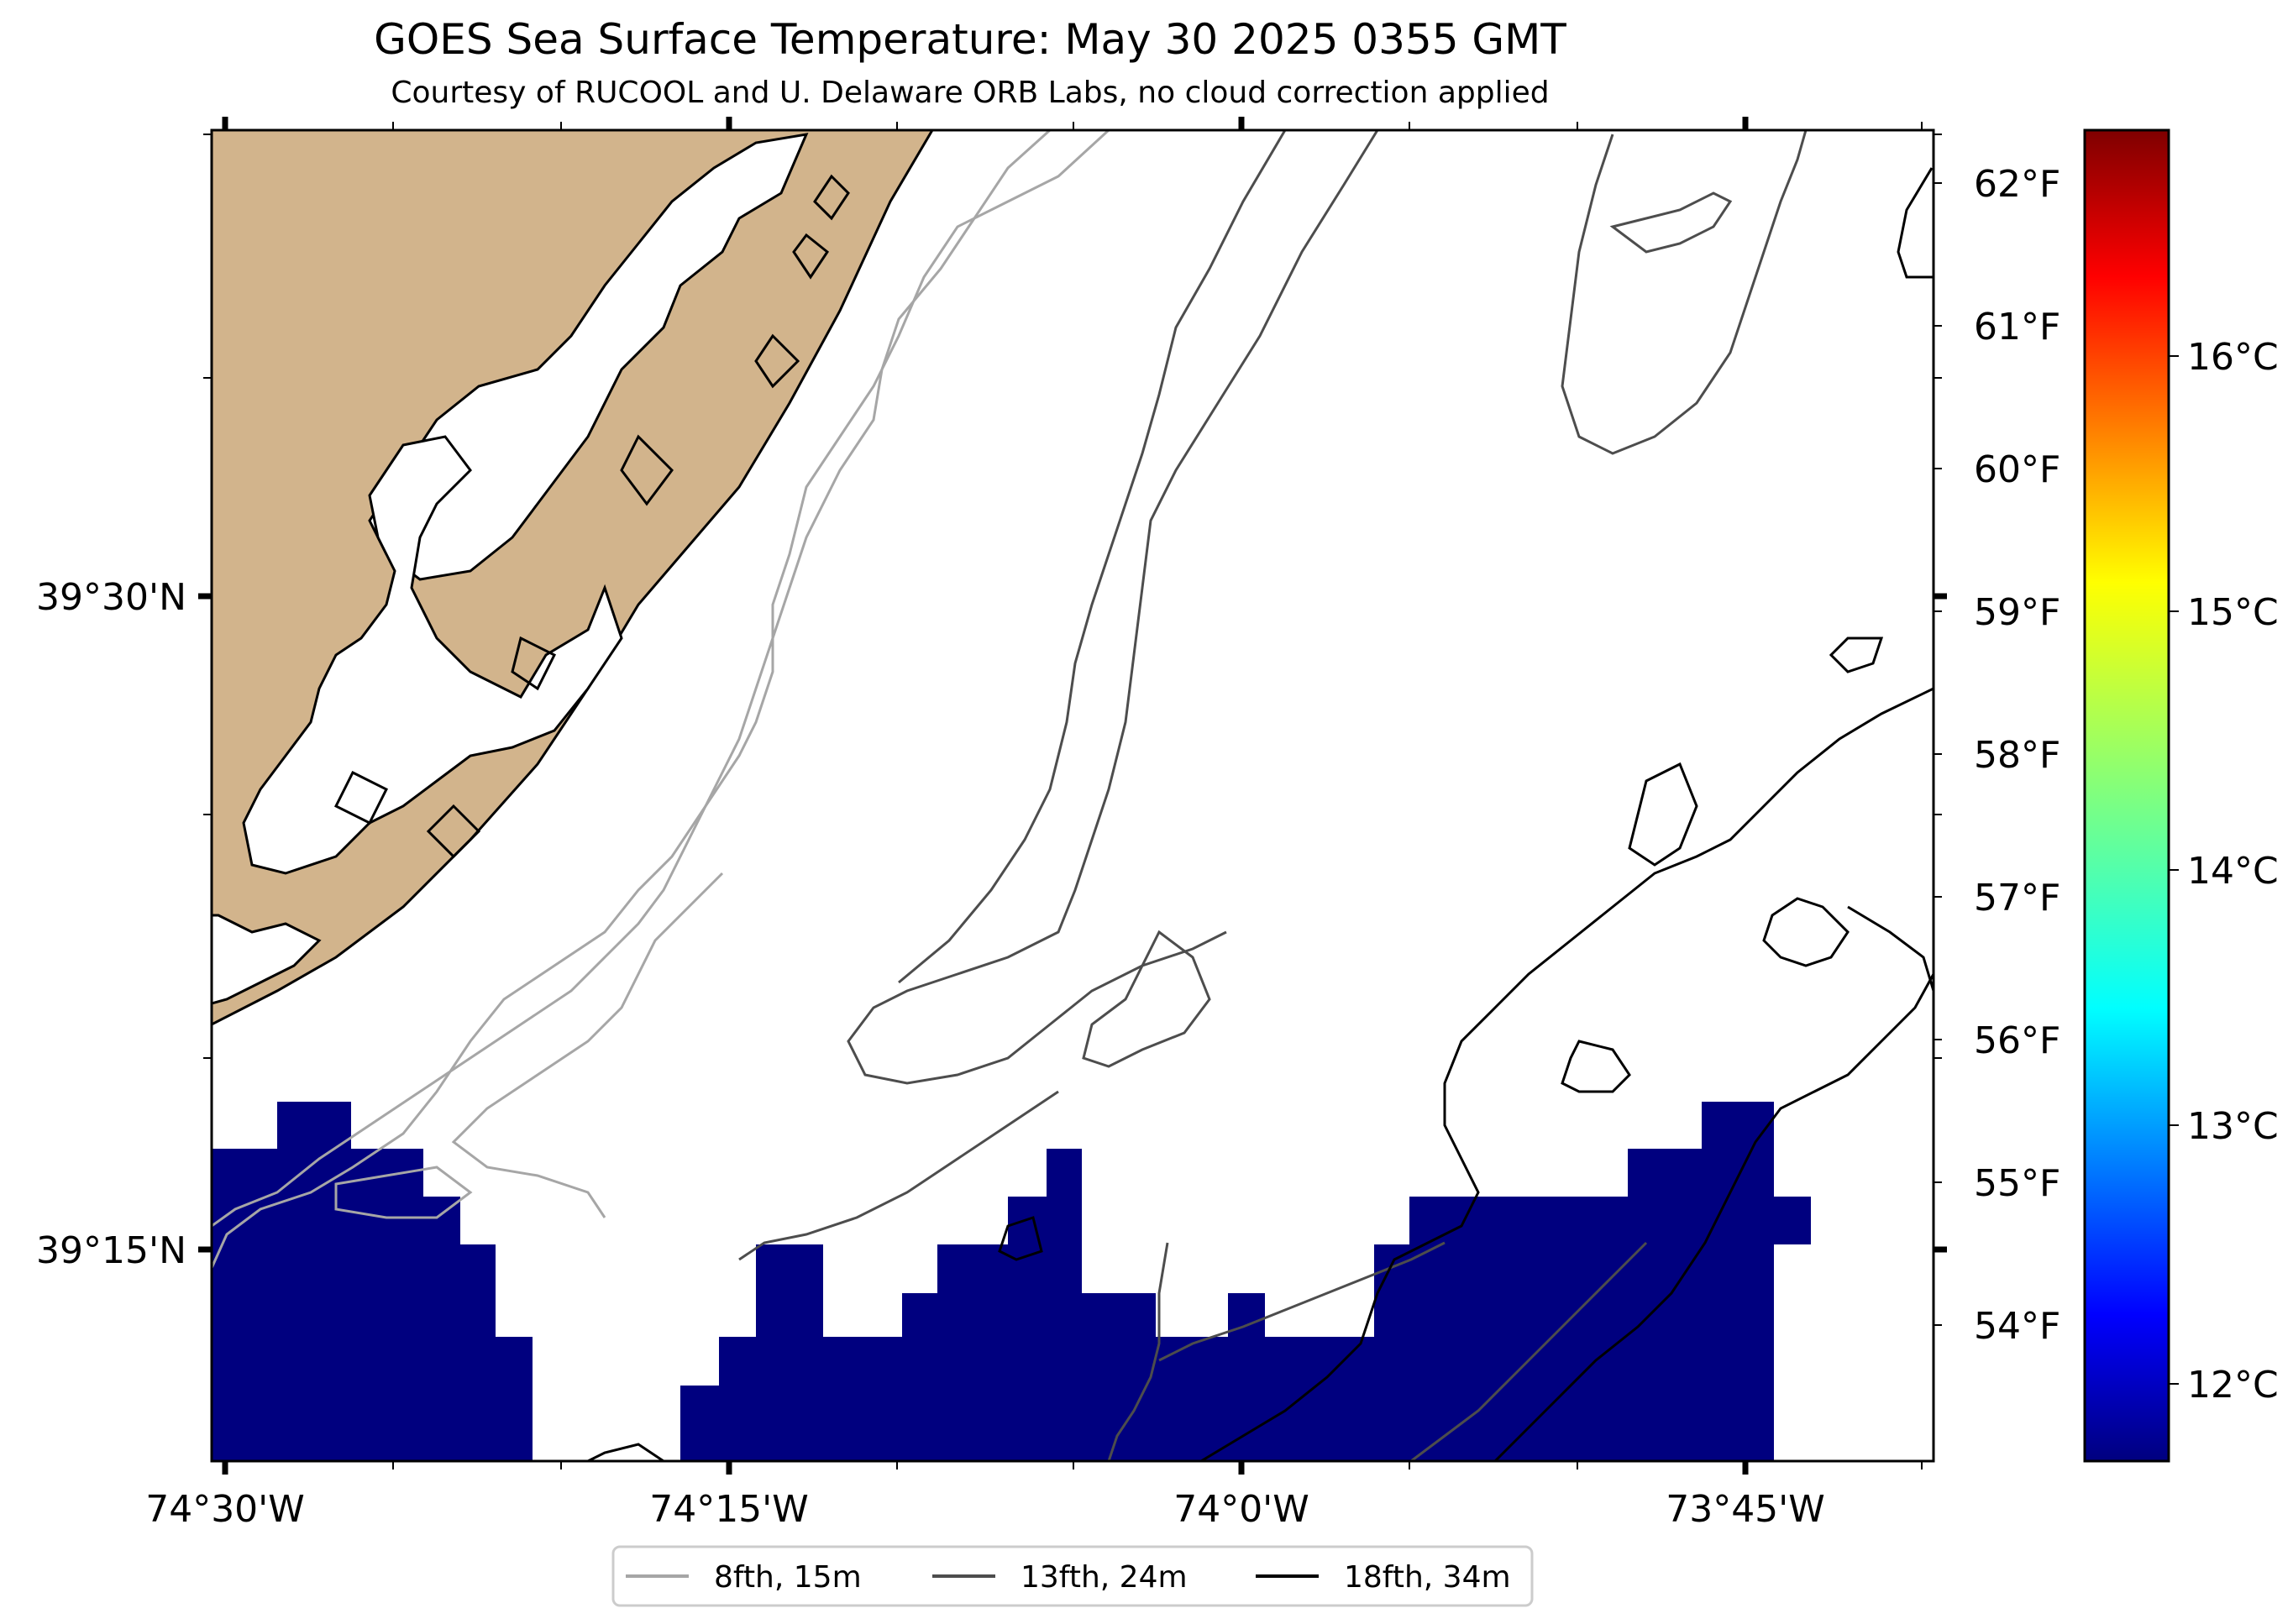 This screenshot has width=2293, height=1624. I want to click on lon-label: 73°45'W, so click(1745, 1509).